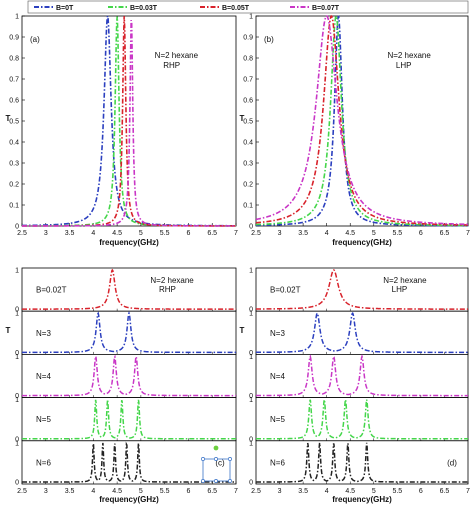 This screenshot has width=474, height=505. What do you see at coordinates (400, 289) in the screenshot?
I see `annotation-line: LHP` at bounding box center [400, 289].